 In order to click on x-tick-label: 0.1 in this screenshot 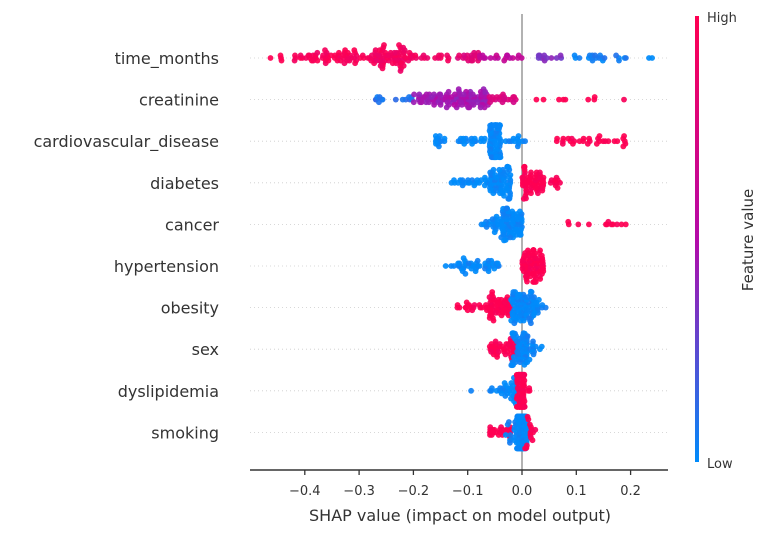, I will do `click(576, 491)`.